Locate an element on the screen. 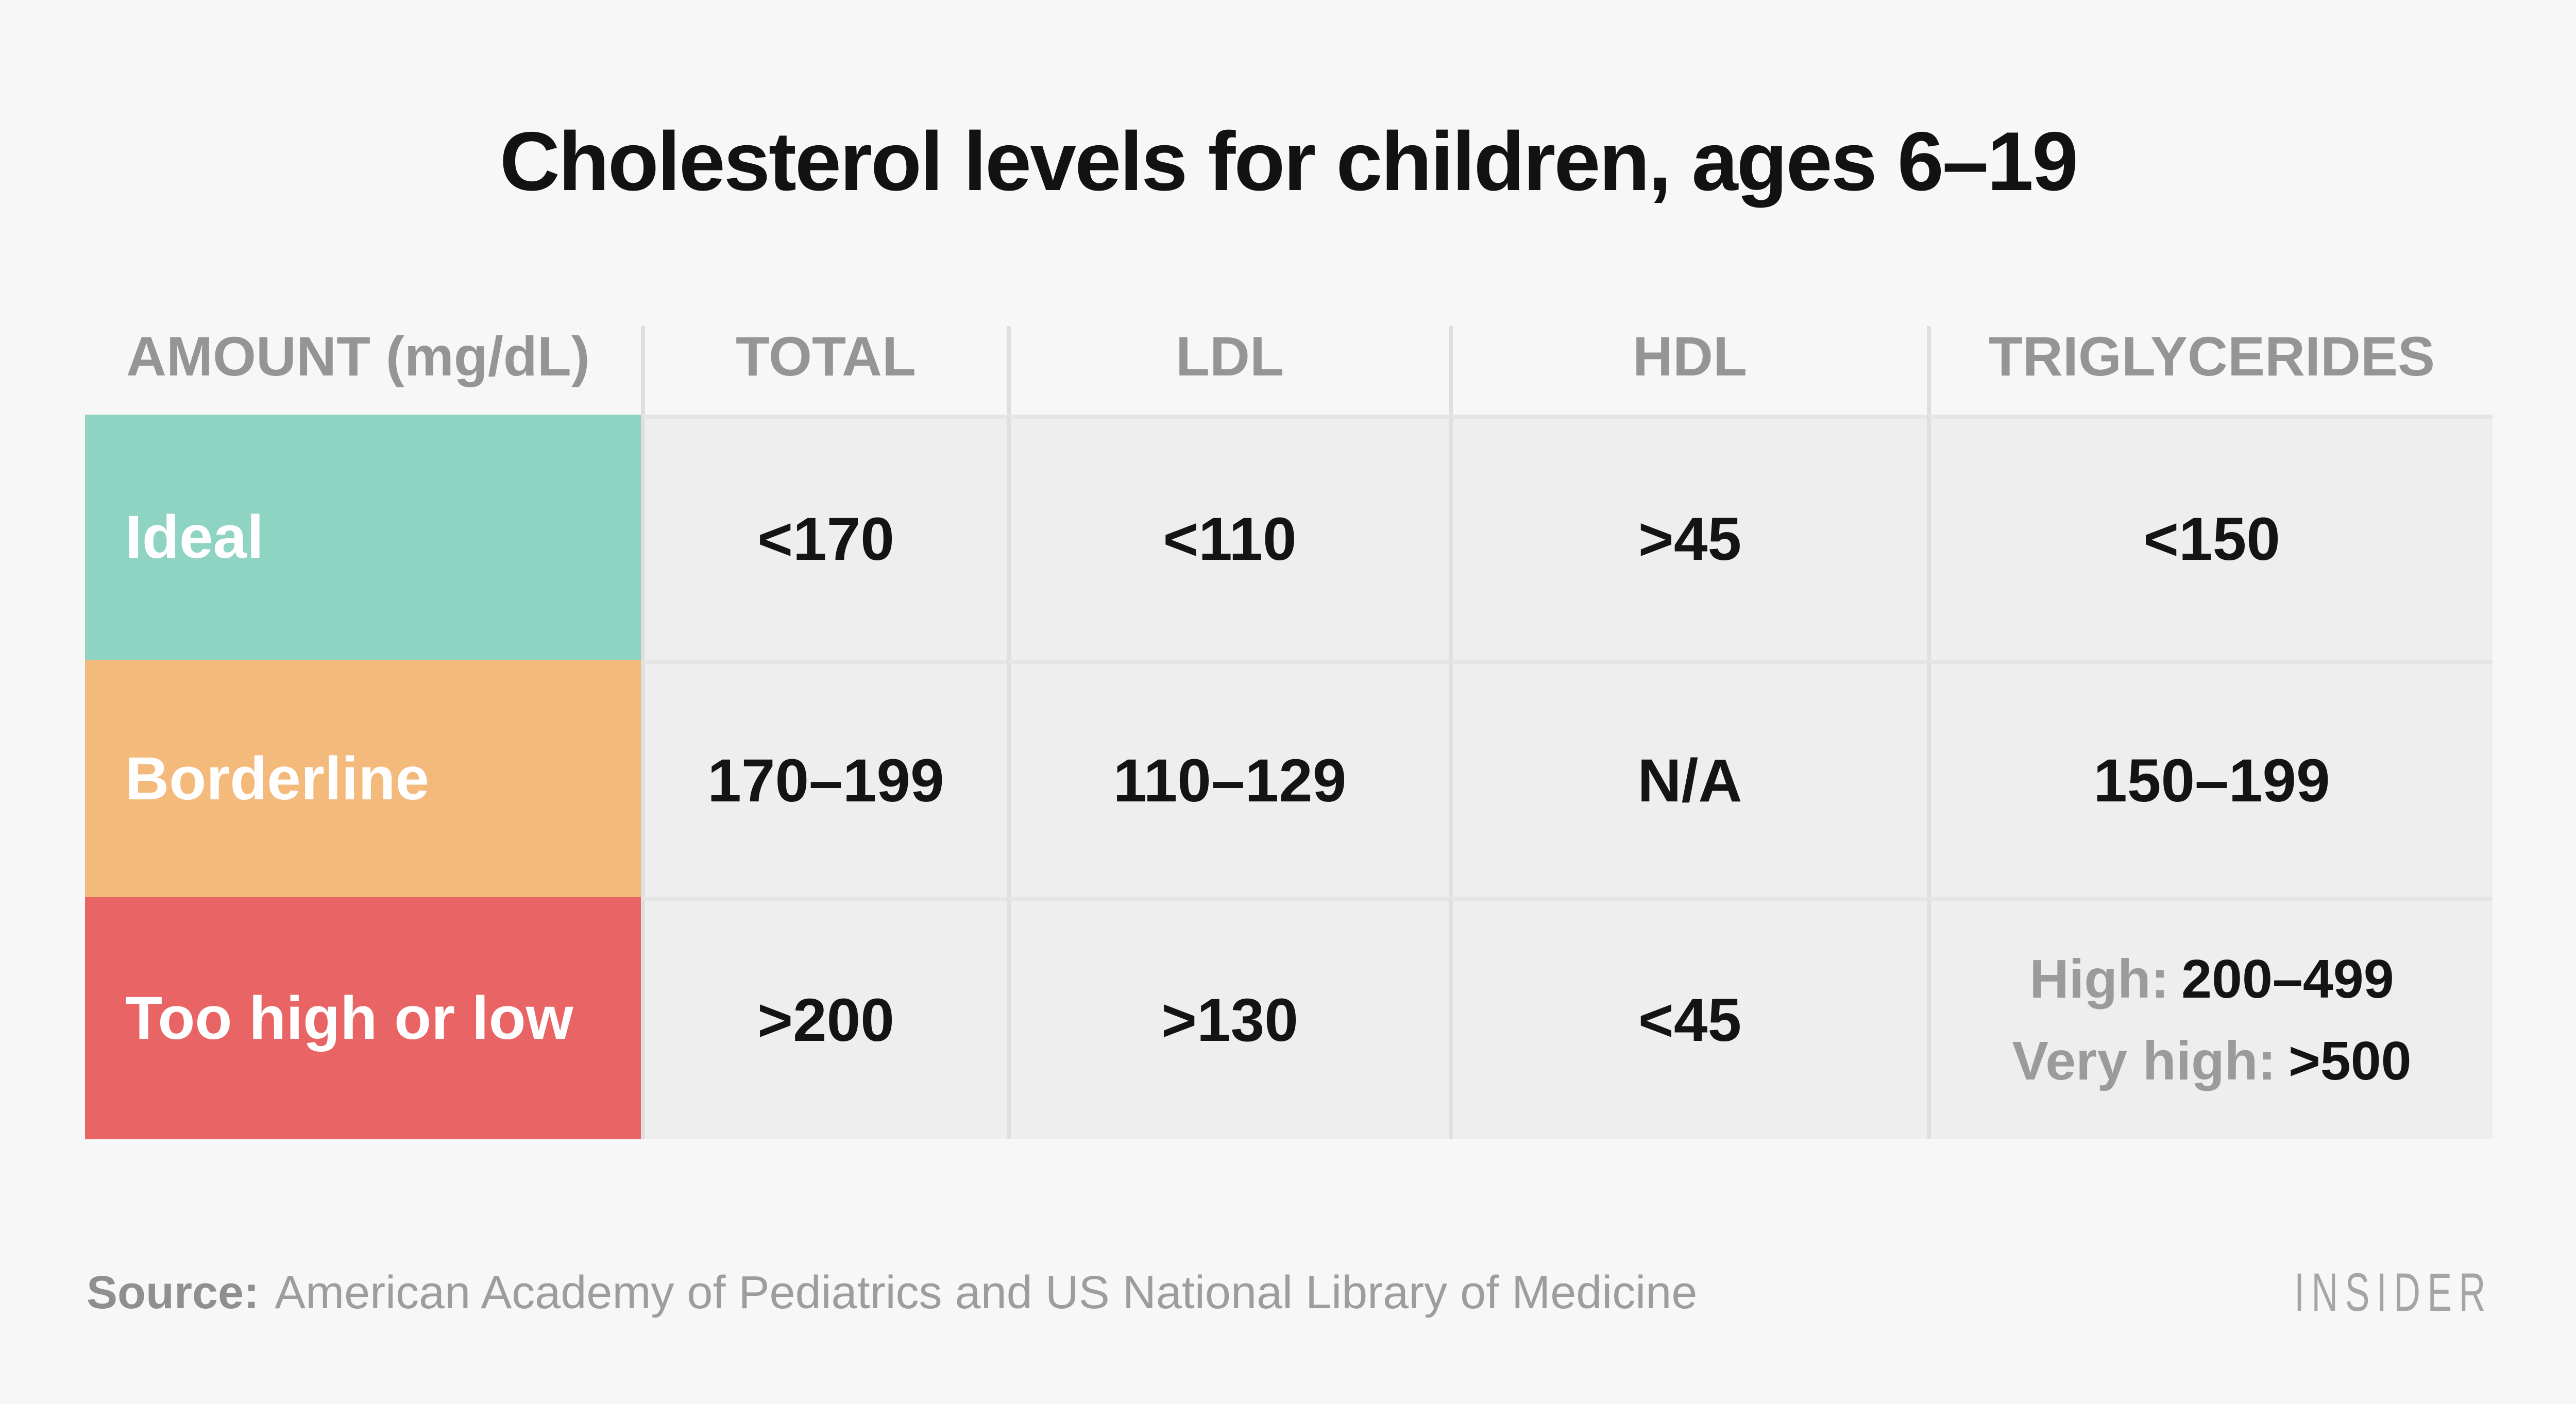 This screenshot has width=2576, height=1404. cell-too-high-total: >200 is located at coordinates (824, 1018).